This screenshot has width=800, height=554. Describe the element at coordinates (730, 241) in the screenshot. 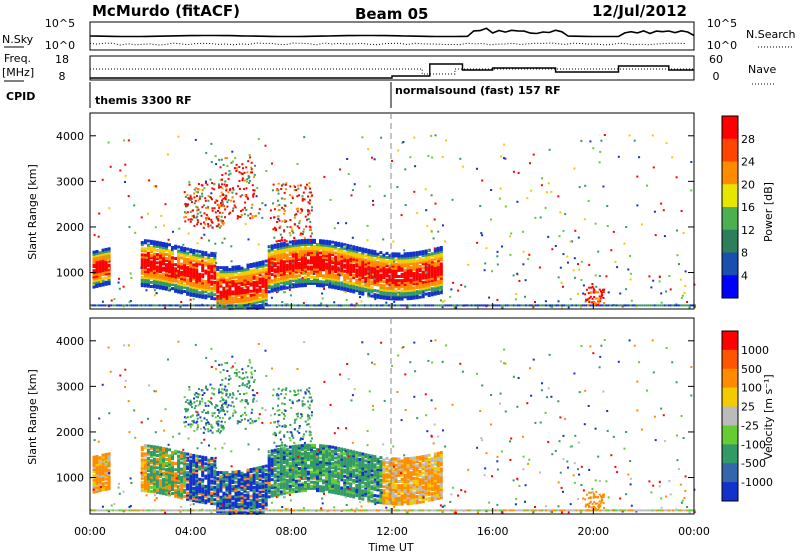

I see `colorbar-swatch` at that location.